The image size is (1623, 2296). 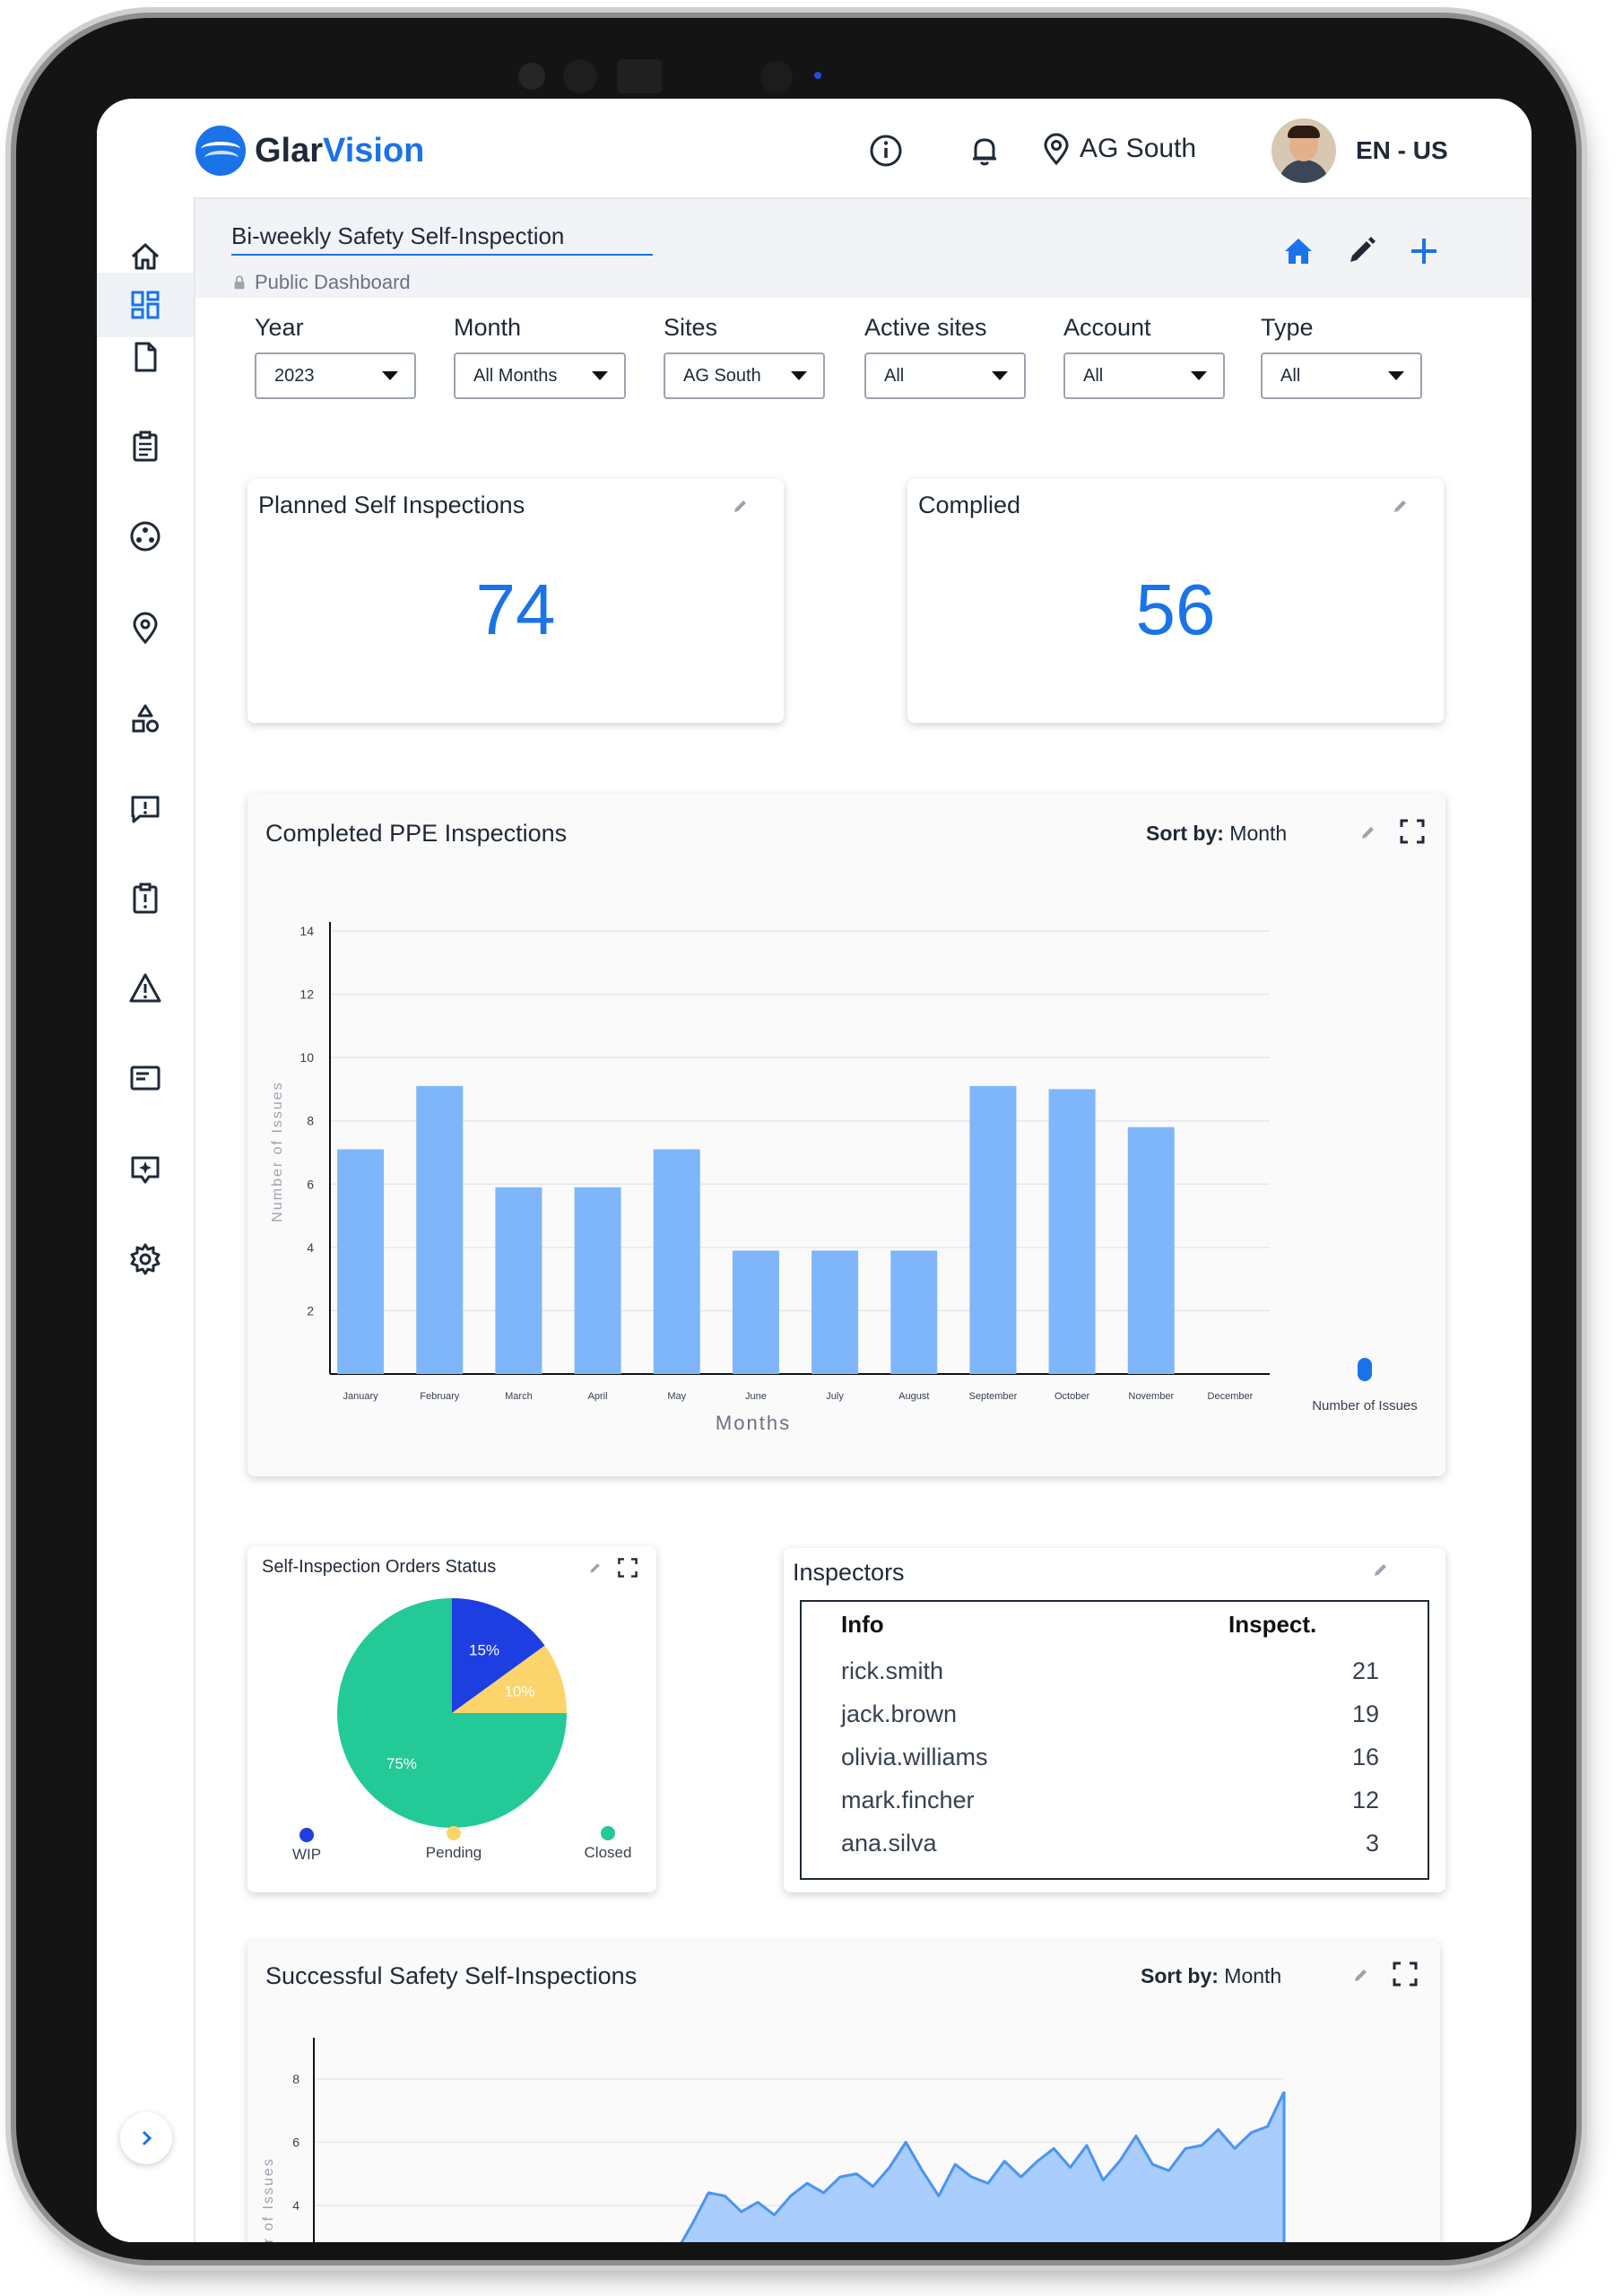 What do you see at coordinates (145, 1078) in the screenshot?
I see `sidebar-item-cards` at bounding box center [145, 1078].